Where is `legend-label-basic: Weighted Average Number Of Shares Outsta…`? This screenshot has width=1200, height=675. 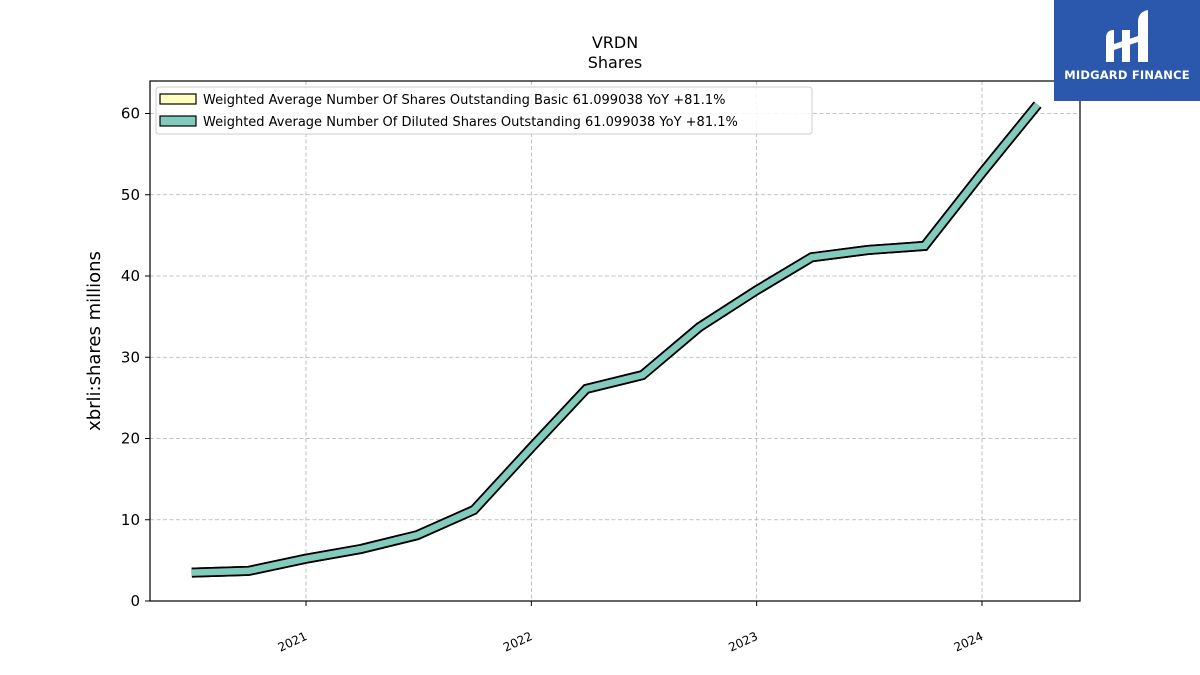
legend-label-basic: Weighted Average Number Of Shares Outsta… is located at coordinates (464, 100).